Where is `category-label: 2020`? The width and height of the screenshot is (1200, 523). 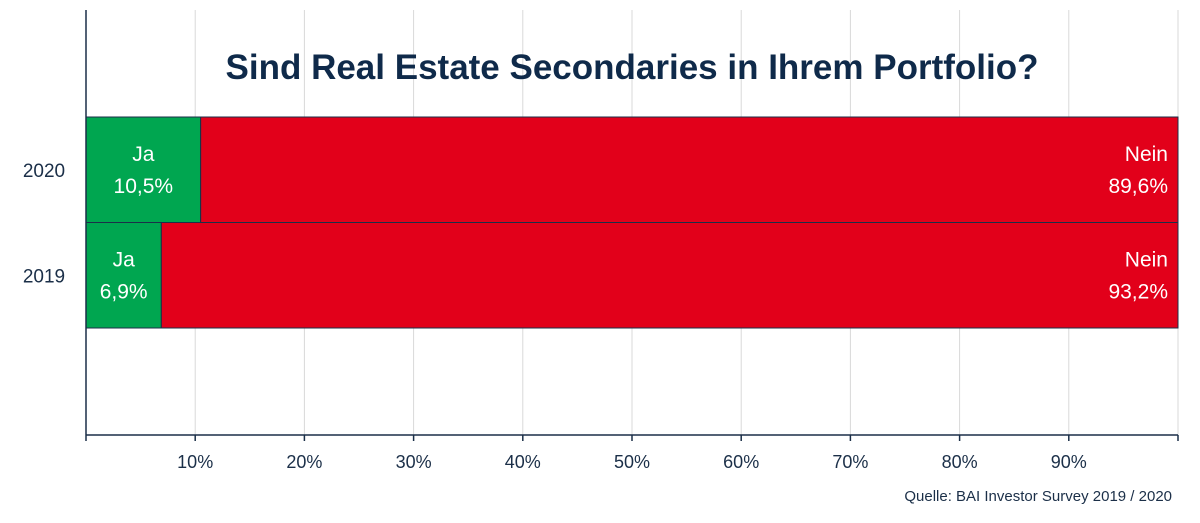 category-label: 2020 is located at coordinates (44, 171).